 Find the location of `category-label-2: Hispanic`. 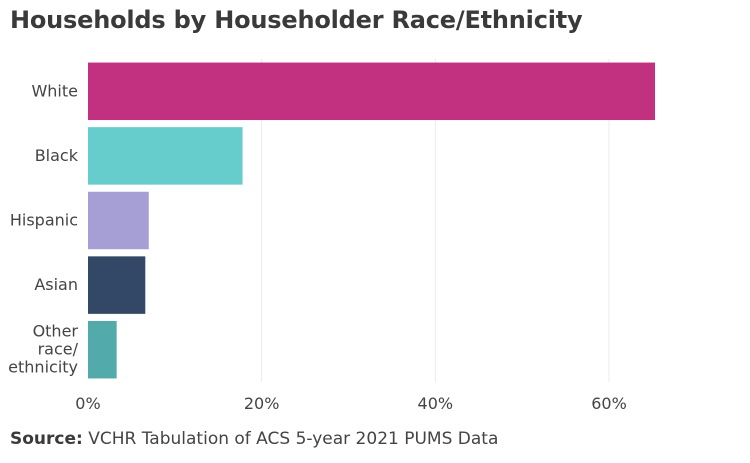

category-label-2: Hispanic is located at coordinates (44, 219).